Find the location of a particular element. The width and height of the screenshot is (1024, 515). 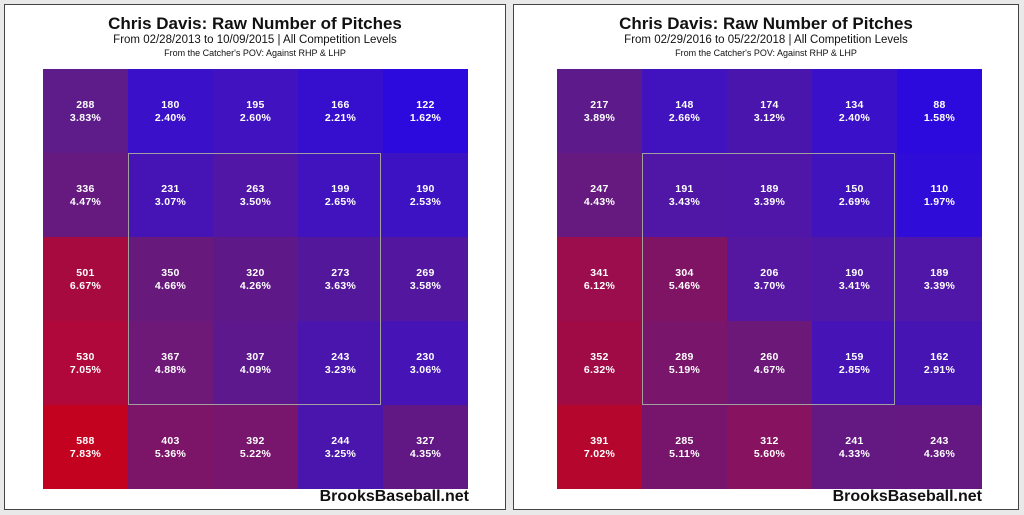

cell-pitch-count: 501 is located at coordinates (85, 273).